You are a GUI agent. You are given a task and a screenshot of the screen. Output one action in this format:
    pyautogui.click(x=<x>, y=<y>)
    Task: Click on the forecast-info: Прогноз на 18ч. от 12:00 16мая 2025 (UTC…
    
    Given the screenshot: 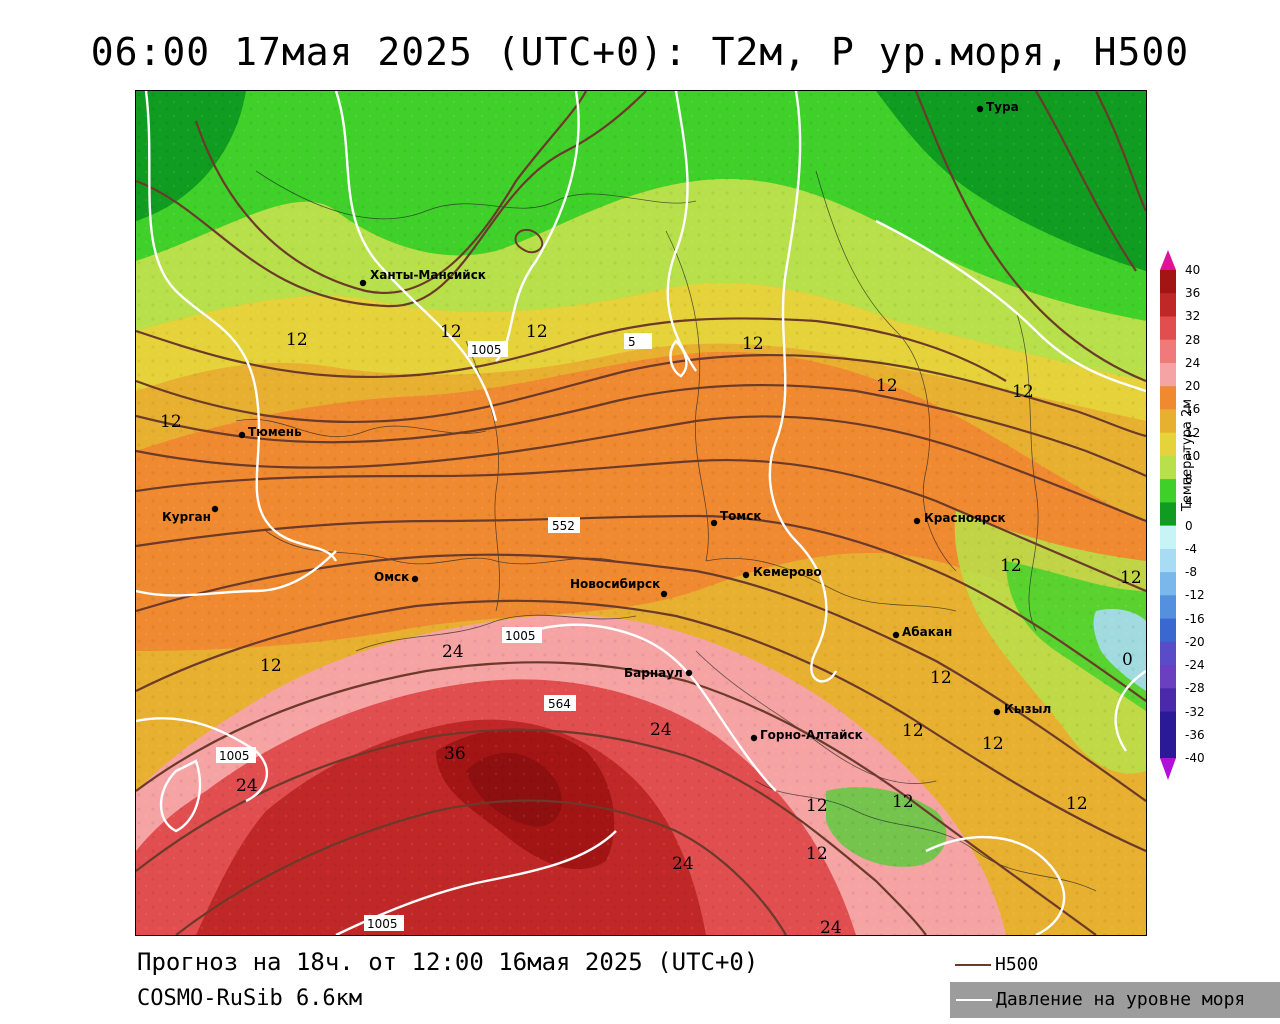 What is the action you would take?
    pyautogui.click(x=448, y=962)
    